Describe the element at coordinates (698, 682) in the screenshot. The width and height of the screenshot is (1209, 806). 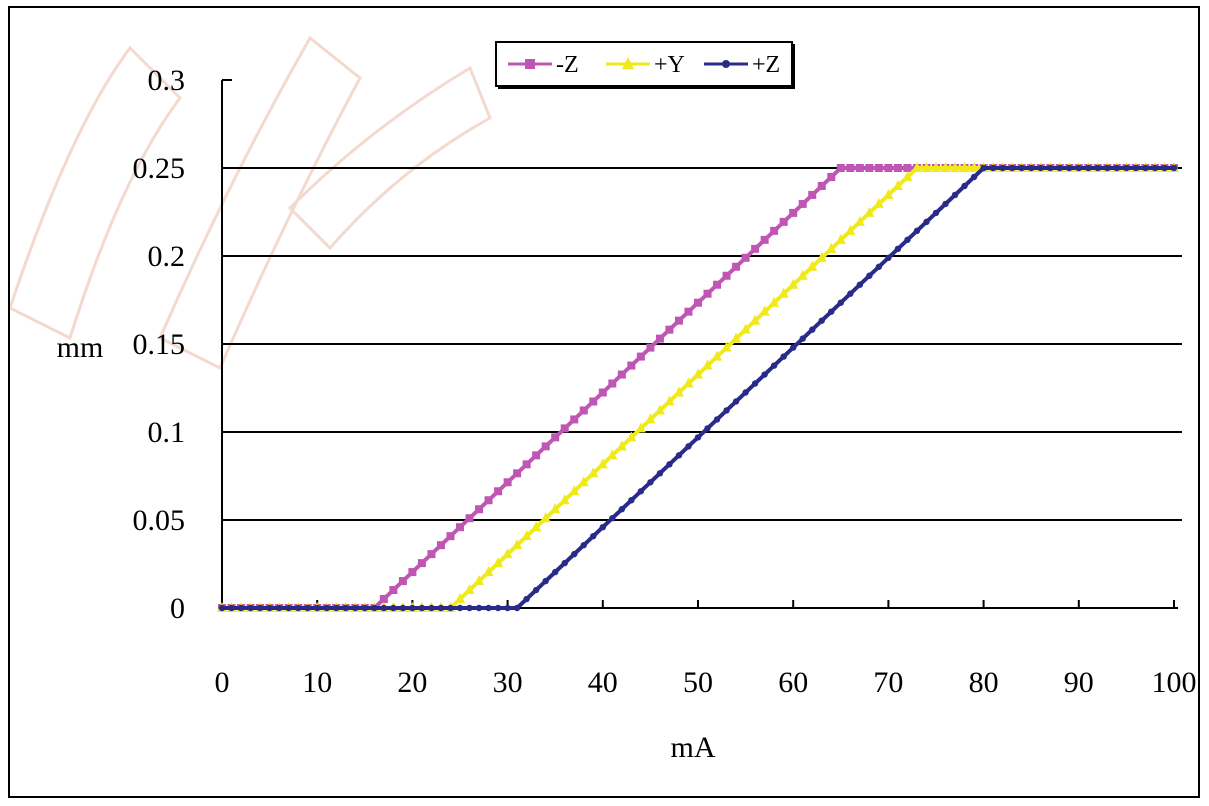
I see `x-tick-label: 50` at that location.